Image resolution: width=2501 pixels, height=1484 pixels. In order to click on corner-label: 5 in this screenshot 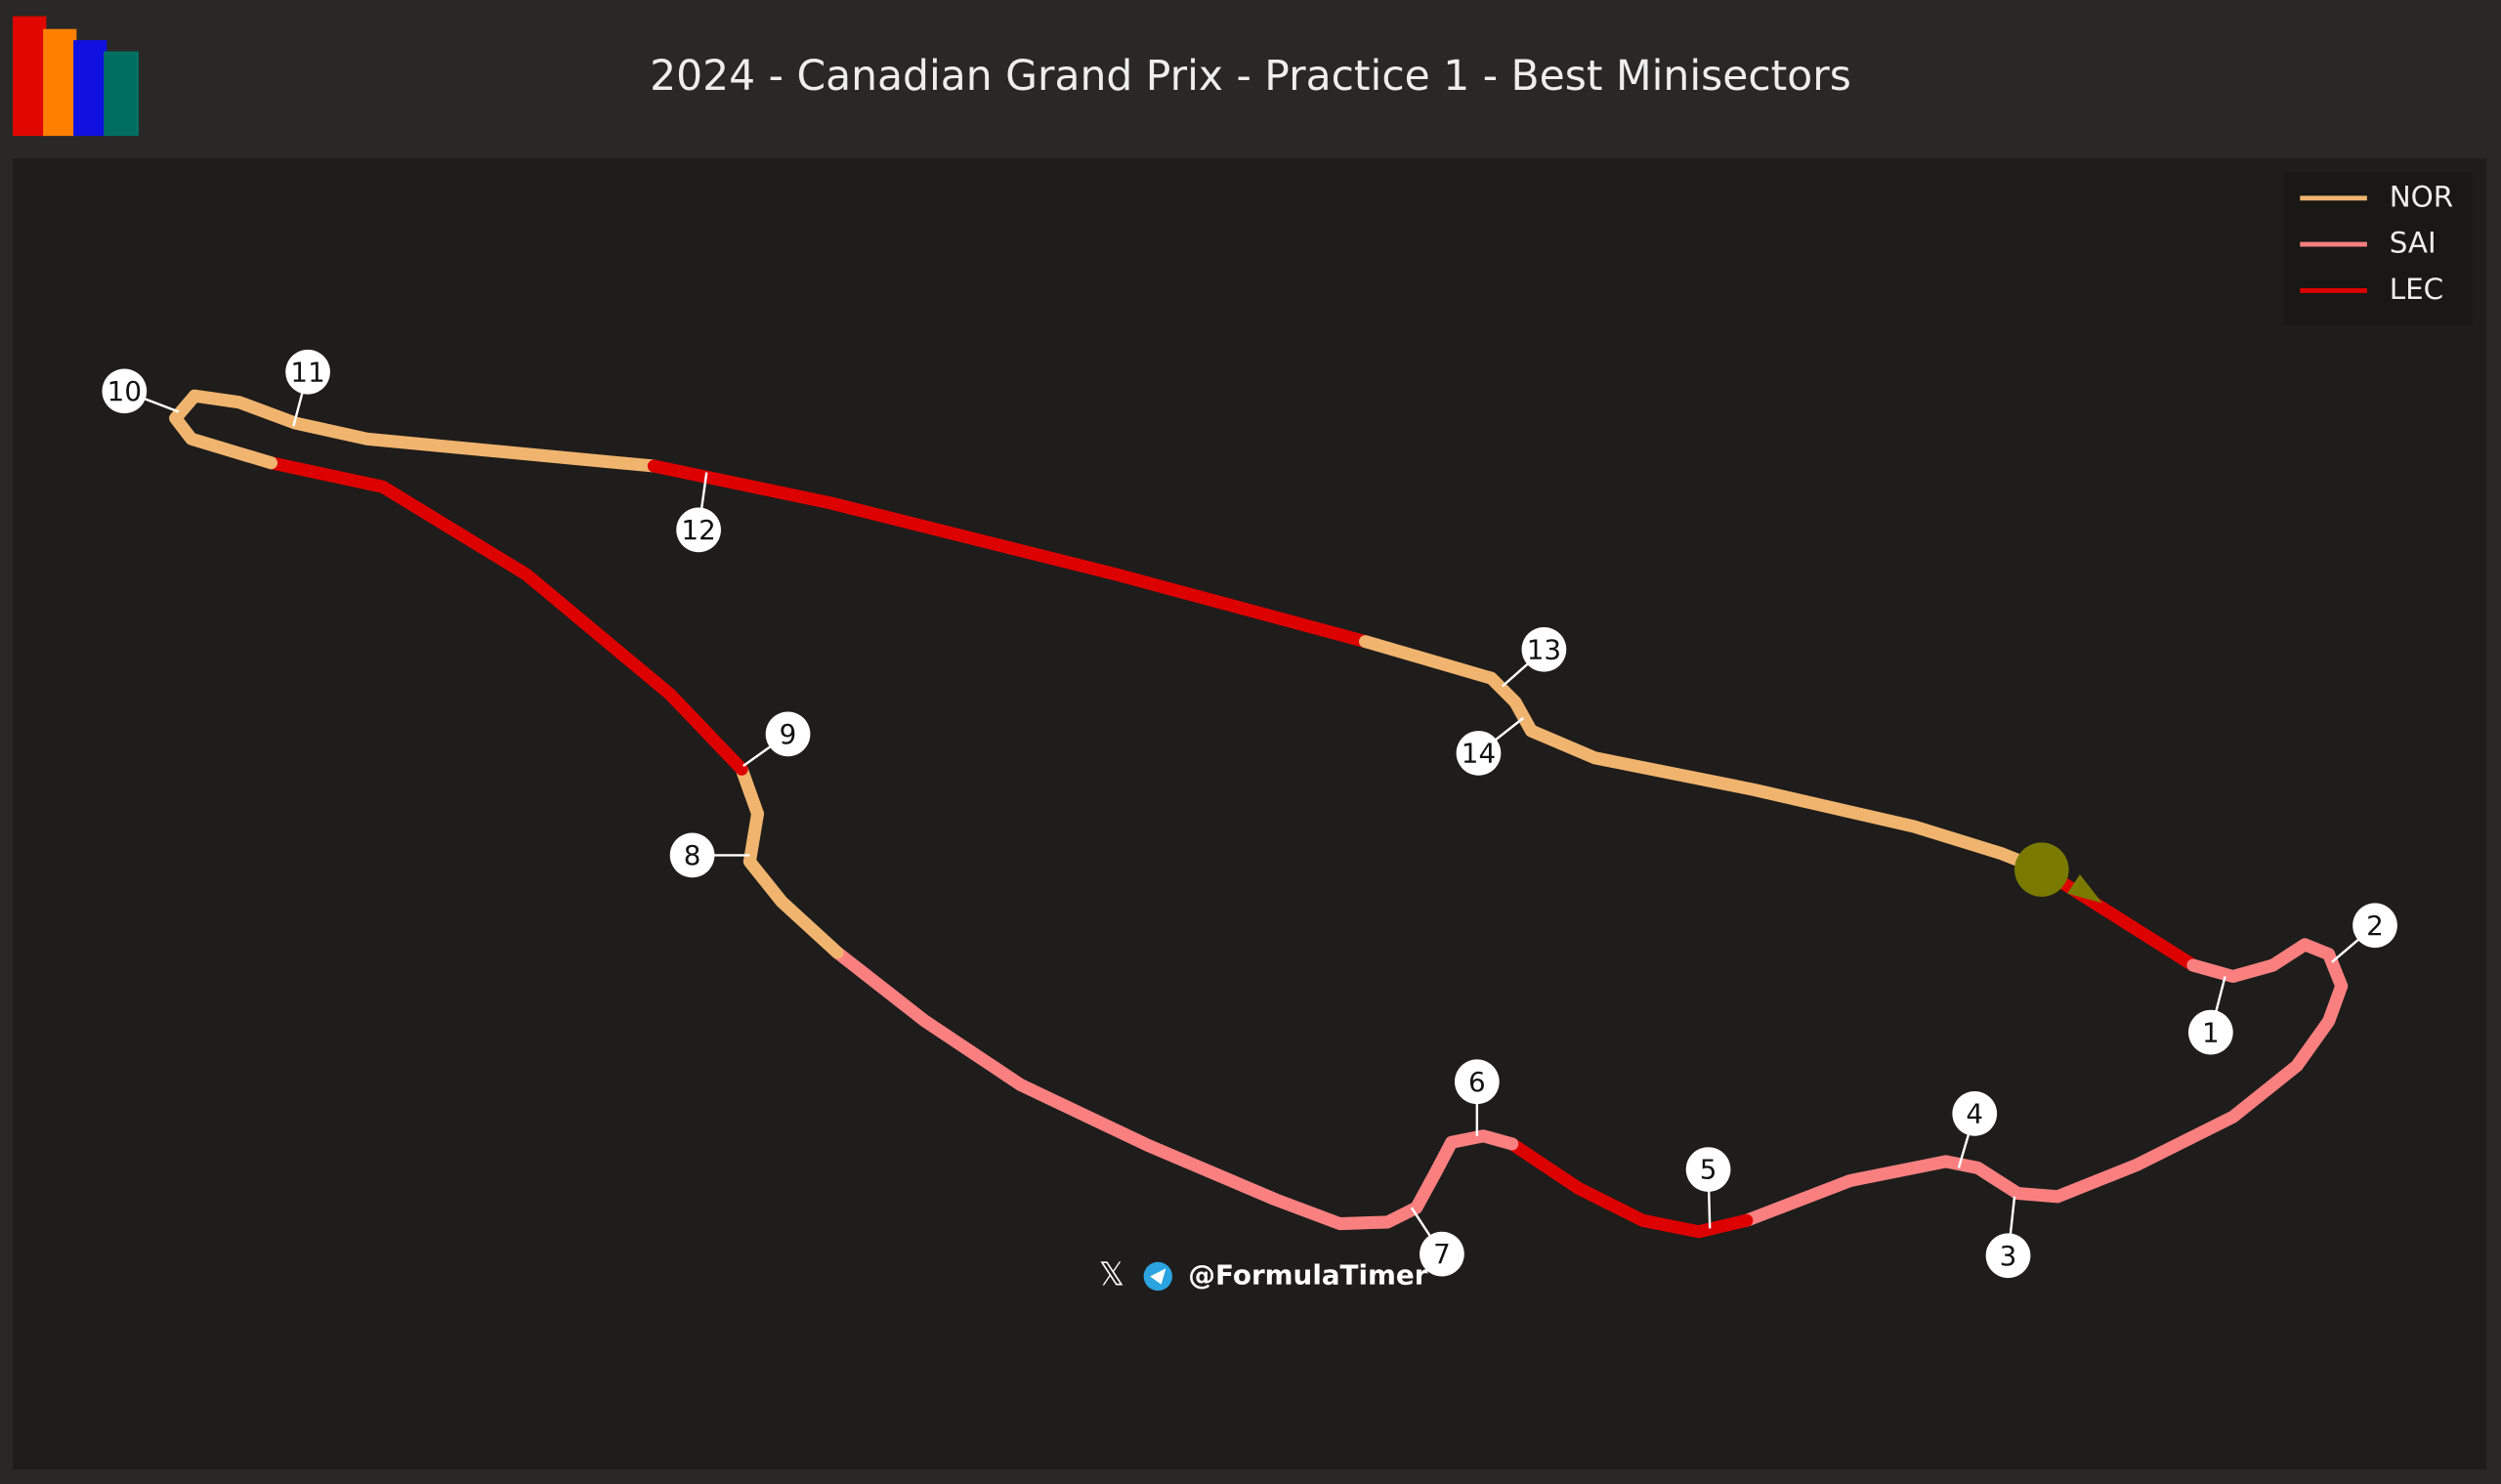, I will do `click(1708, 1170)`.